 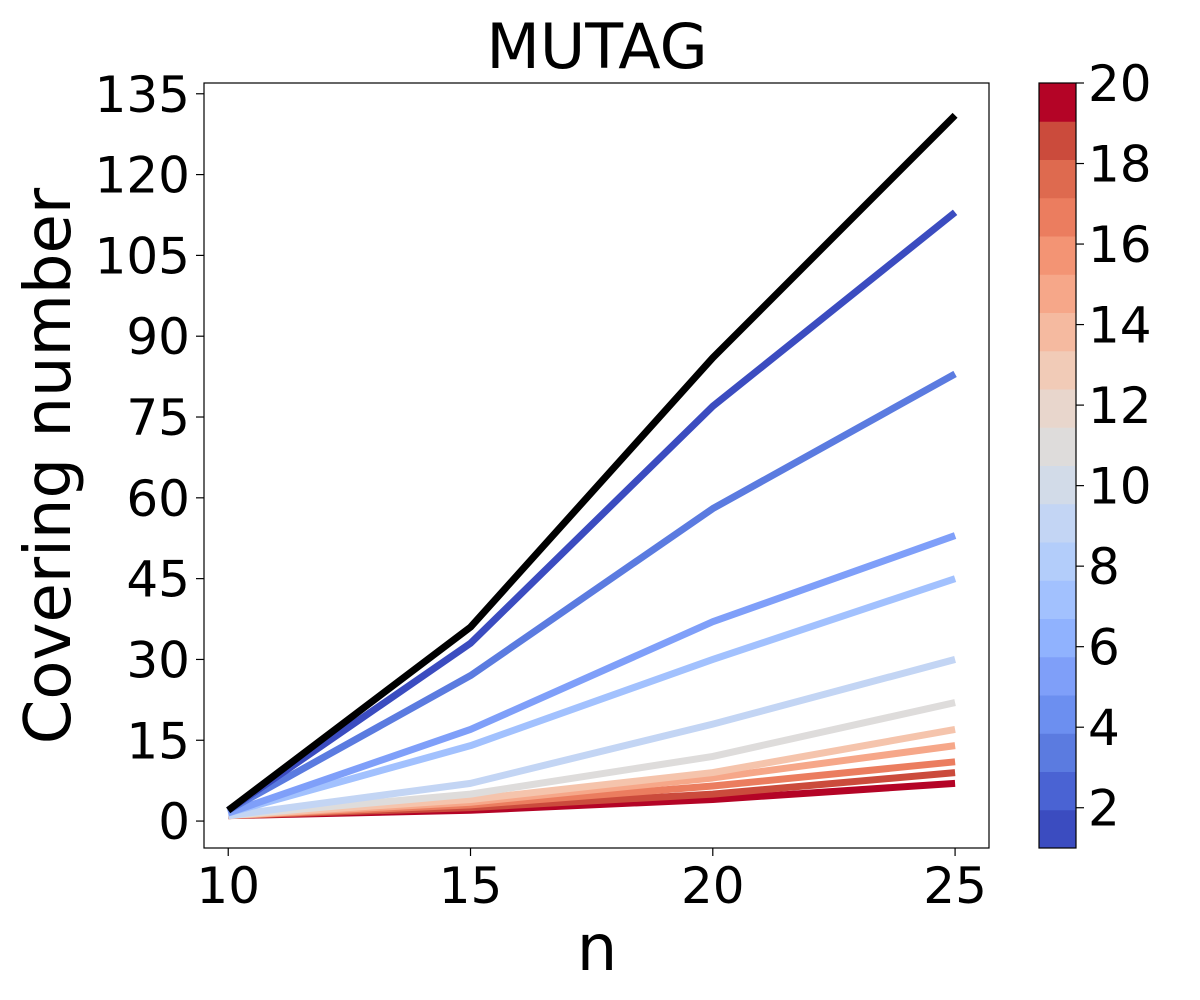 I want to click on y-axis: 0 15 30 45 60 75 90 105 120 135, so click(x=149, y=458).